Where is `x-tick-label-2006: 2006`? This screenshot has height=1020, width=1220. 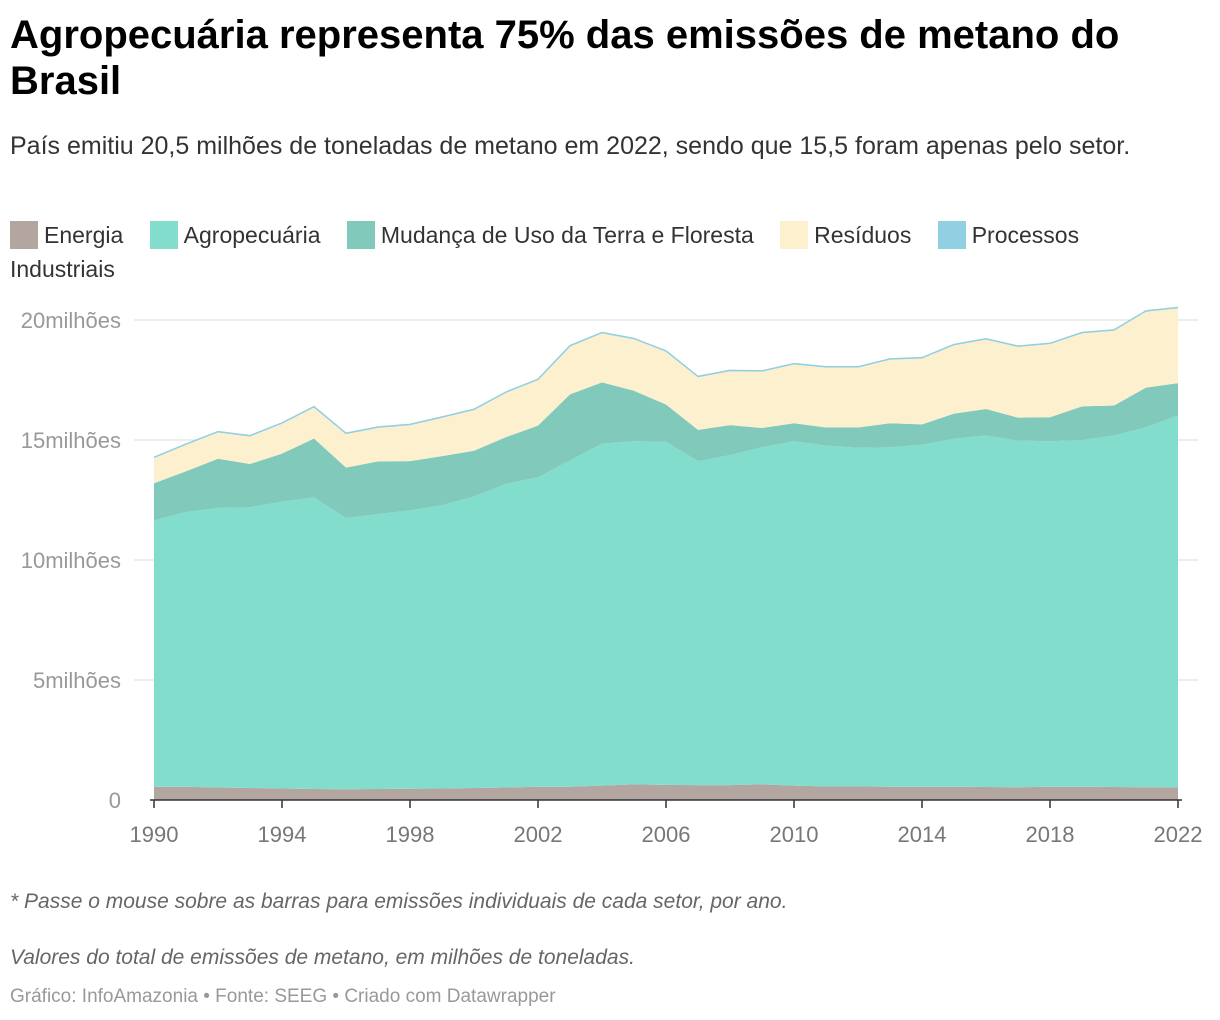 x-tick-label-2006: 2006 is located at coordinates (666, 834).